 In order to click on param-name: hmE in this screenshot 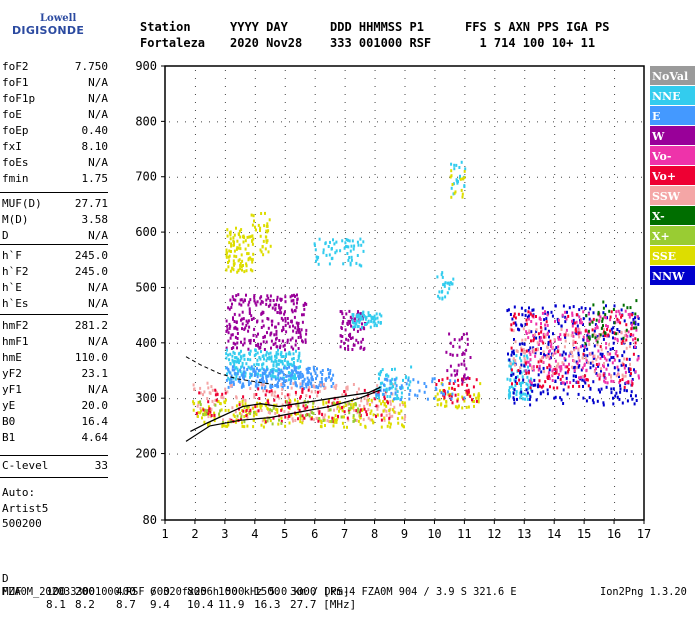, I will do `click(12, 357)`.